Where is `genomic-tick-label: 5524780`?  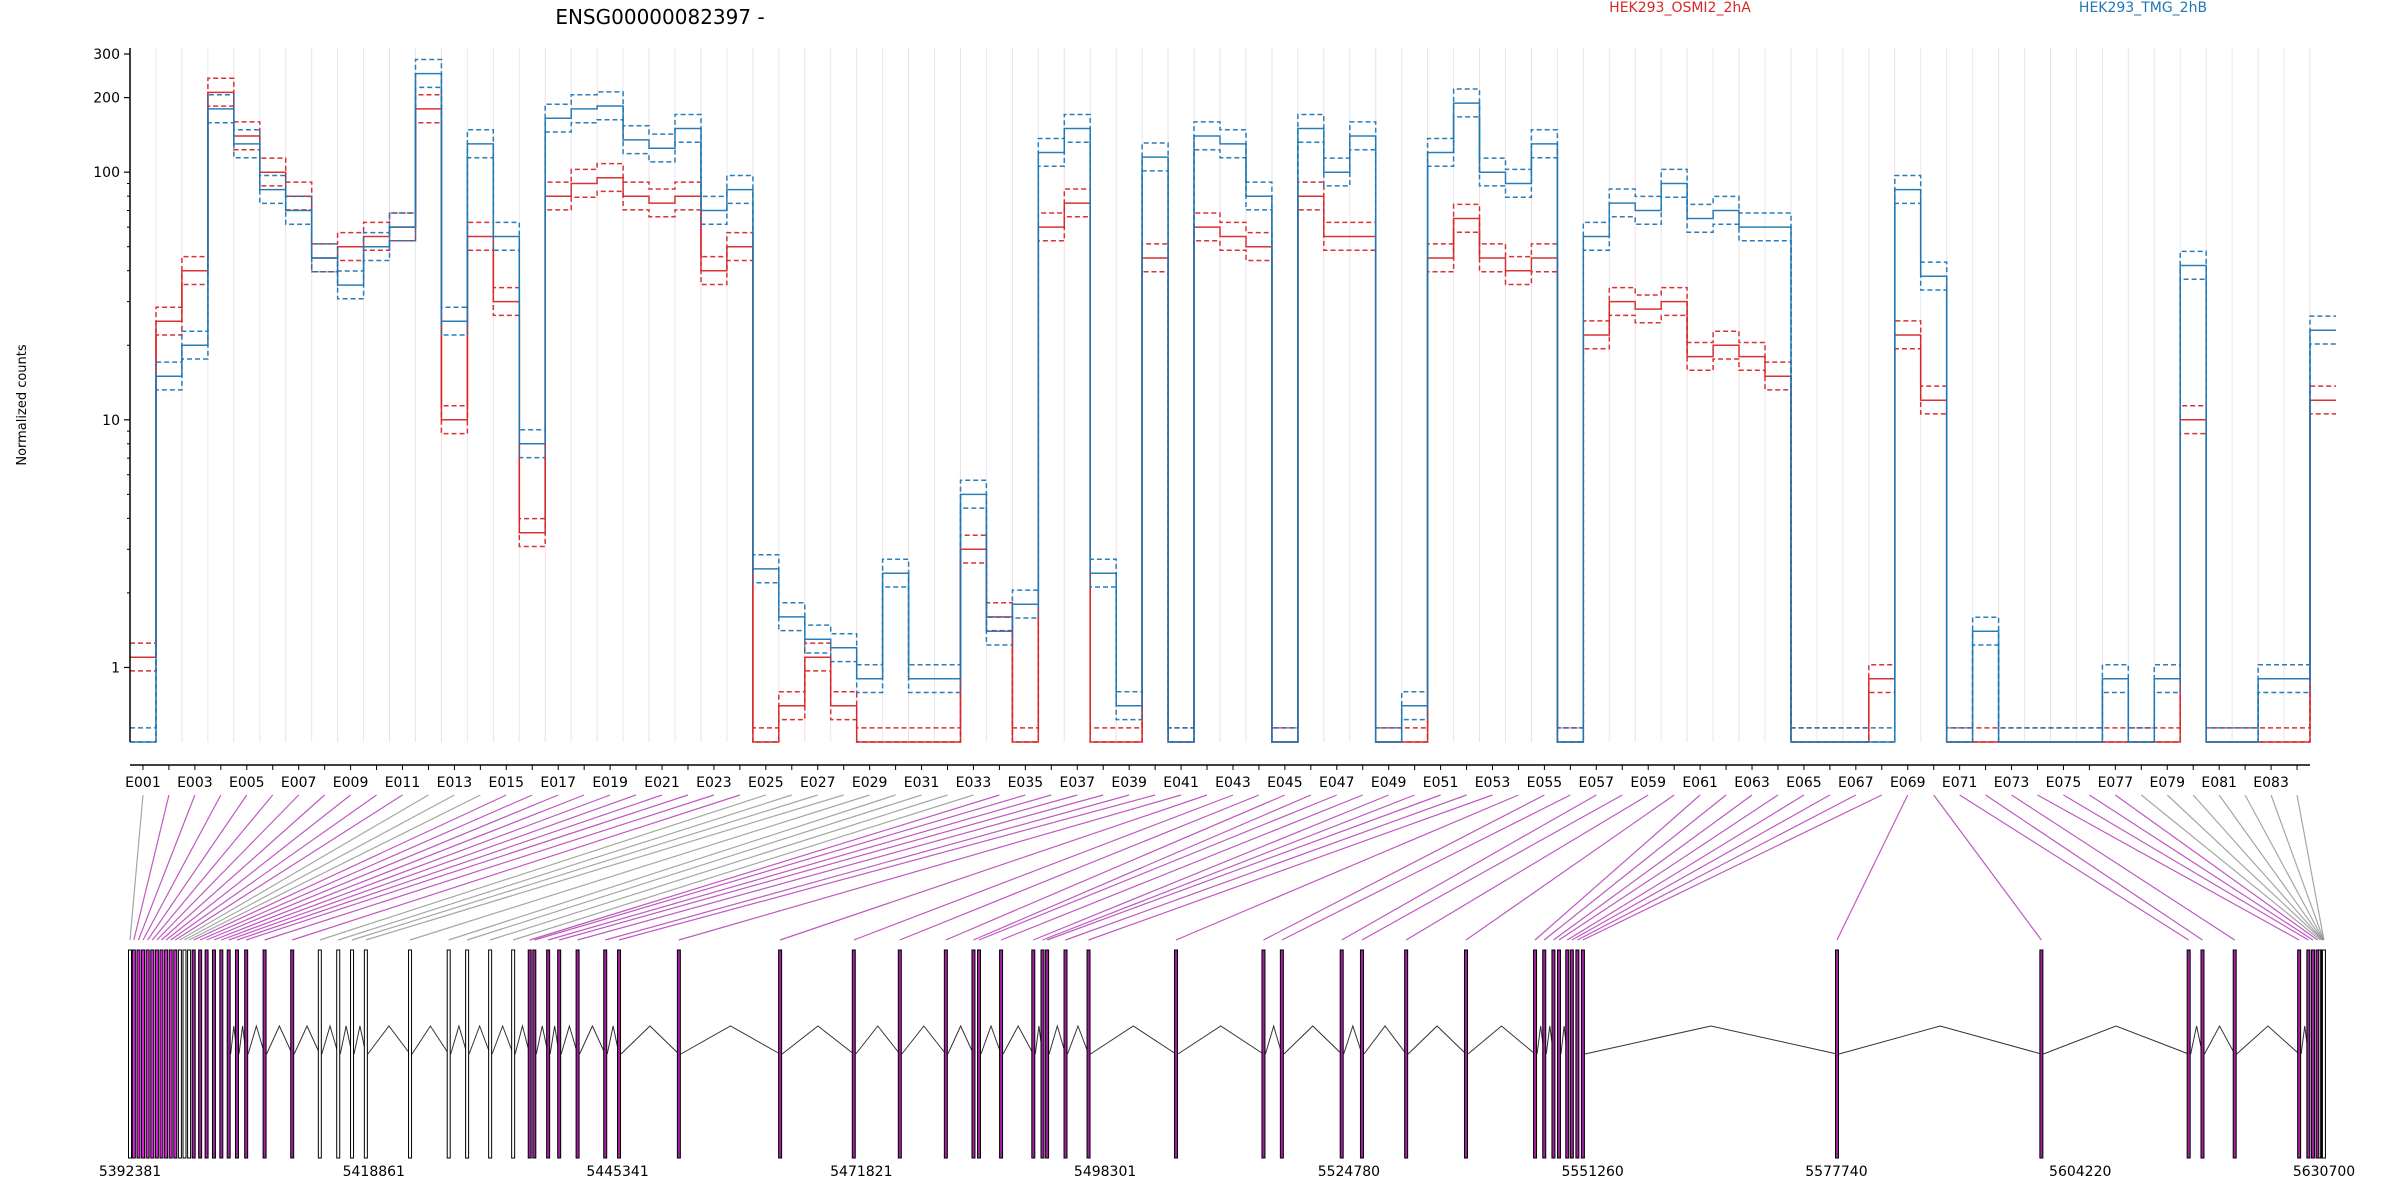
genomic-tick-label: 5524780 is located at coordinates (1349, 1172).